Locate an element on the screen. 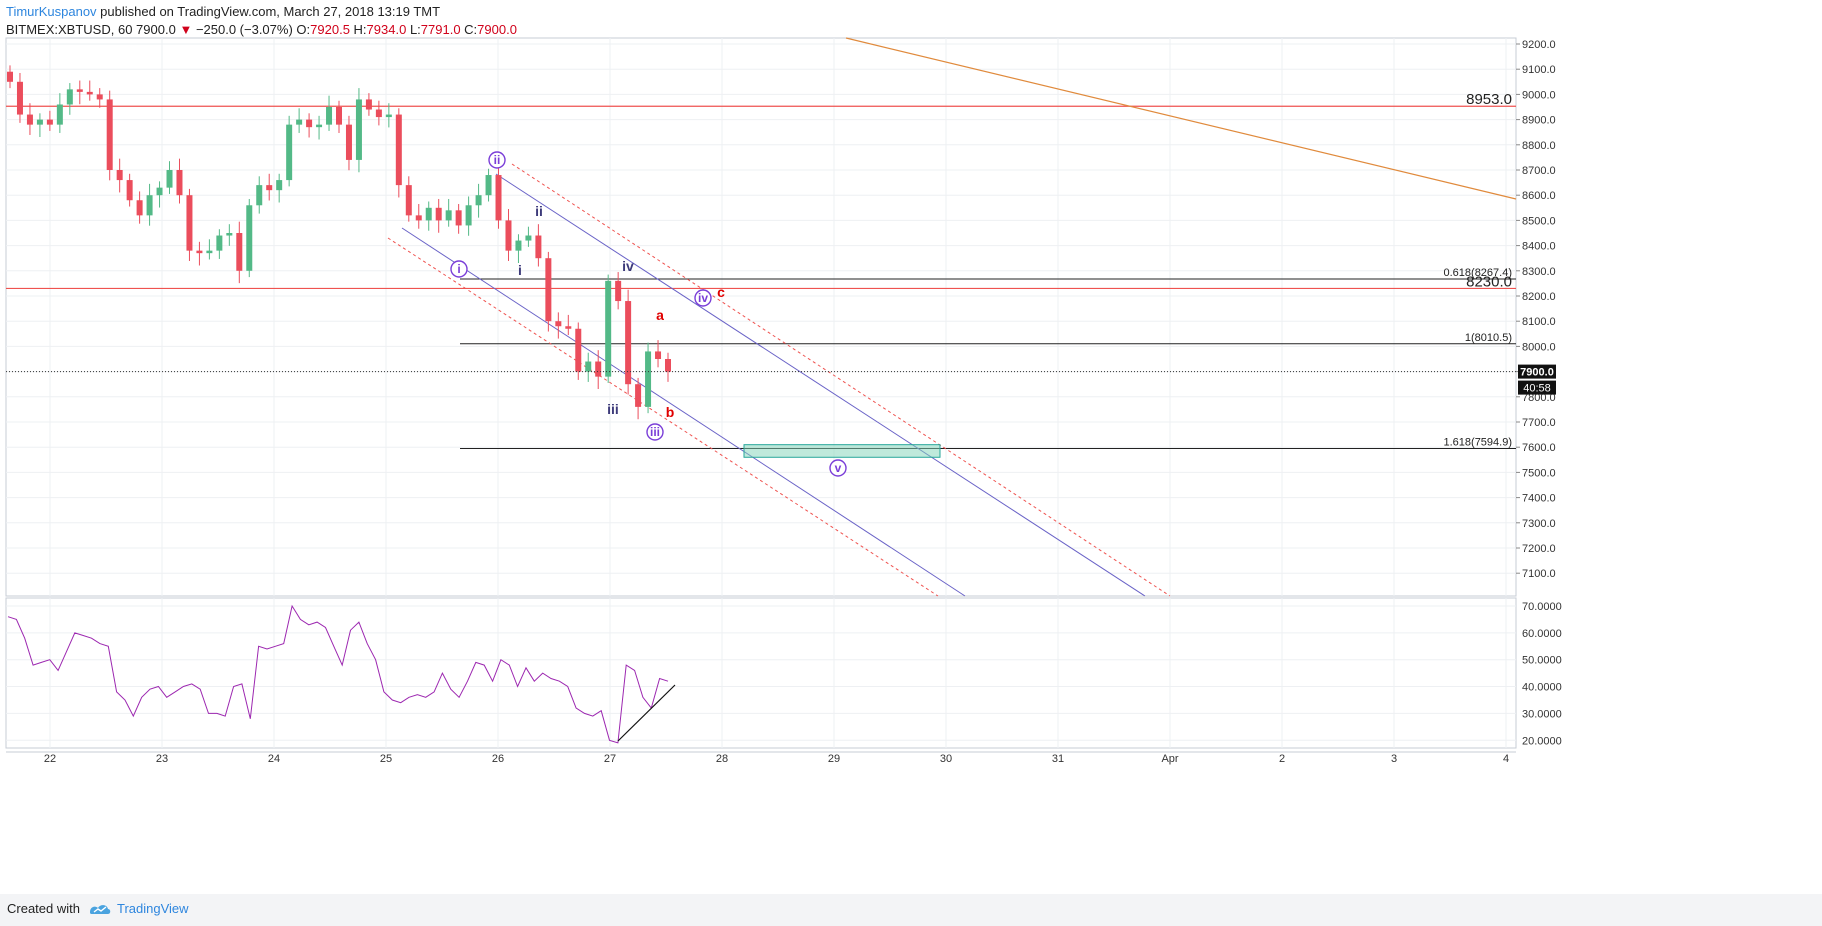  rsi-y-tick-label: 60.0000 is located at coordinates (1542, 634).